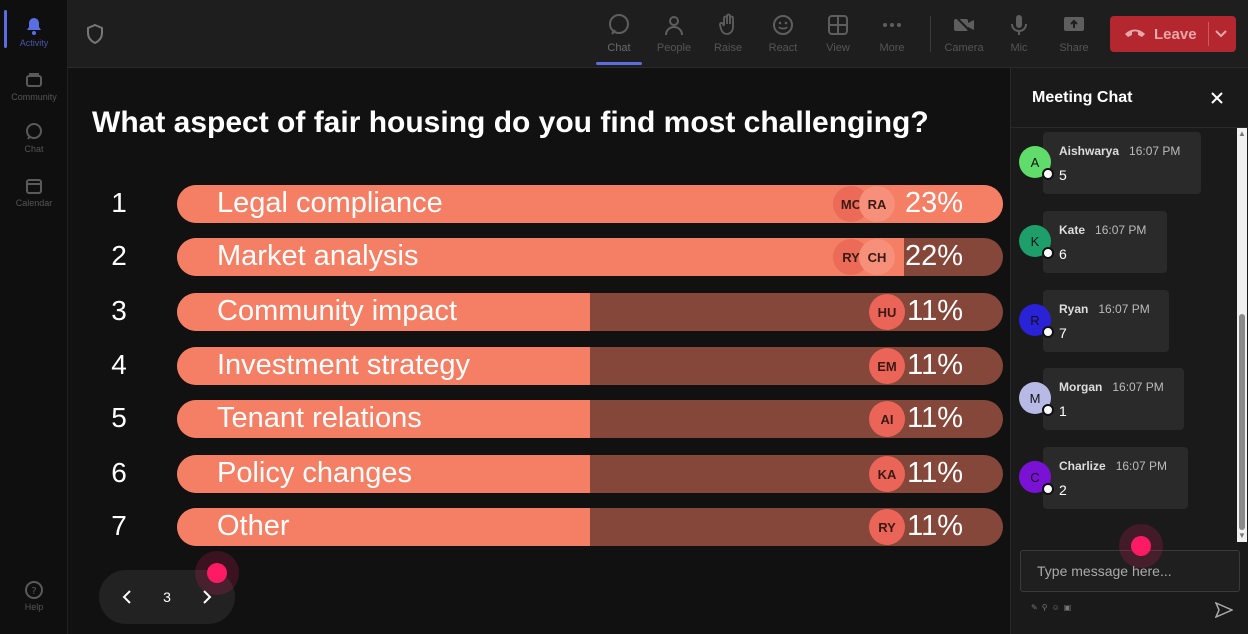 The height and width of the screenshot is (634, 1248). I want to click on message-text: 5, so click(1063, 175).